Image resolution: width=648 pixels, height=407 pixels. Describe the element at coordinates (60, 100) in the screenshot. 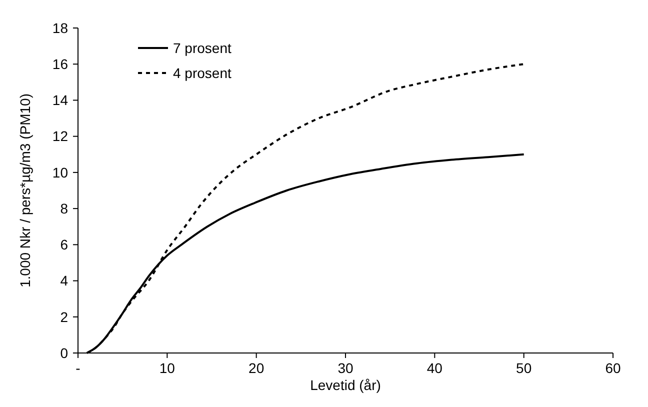

I see `y-tick-label: 14` at that location.